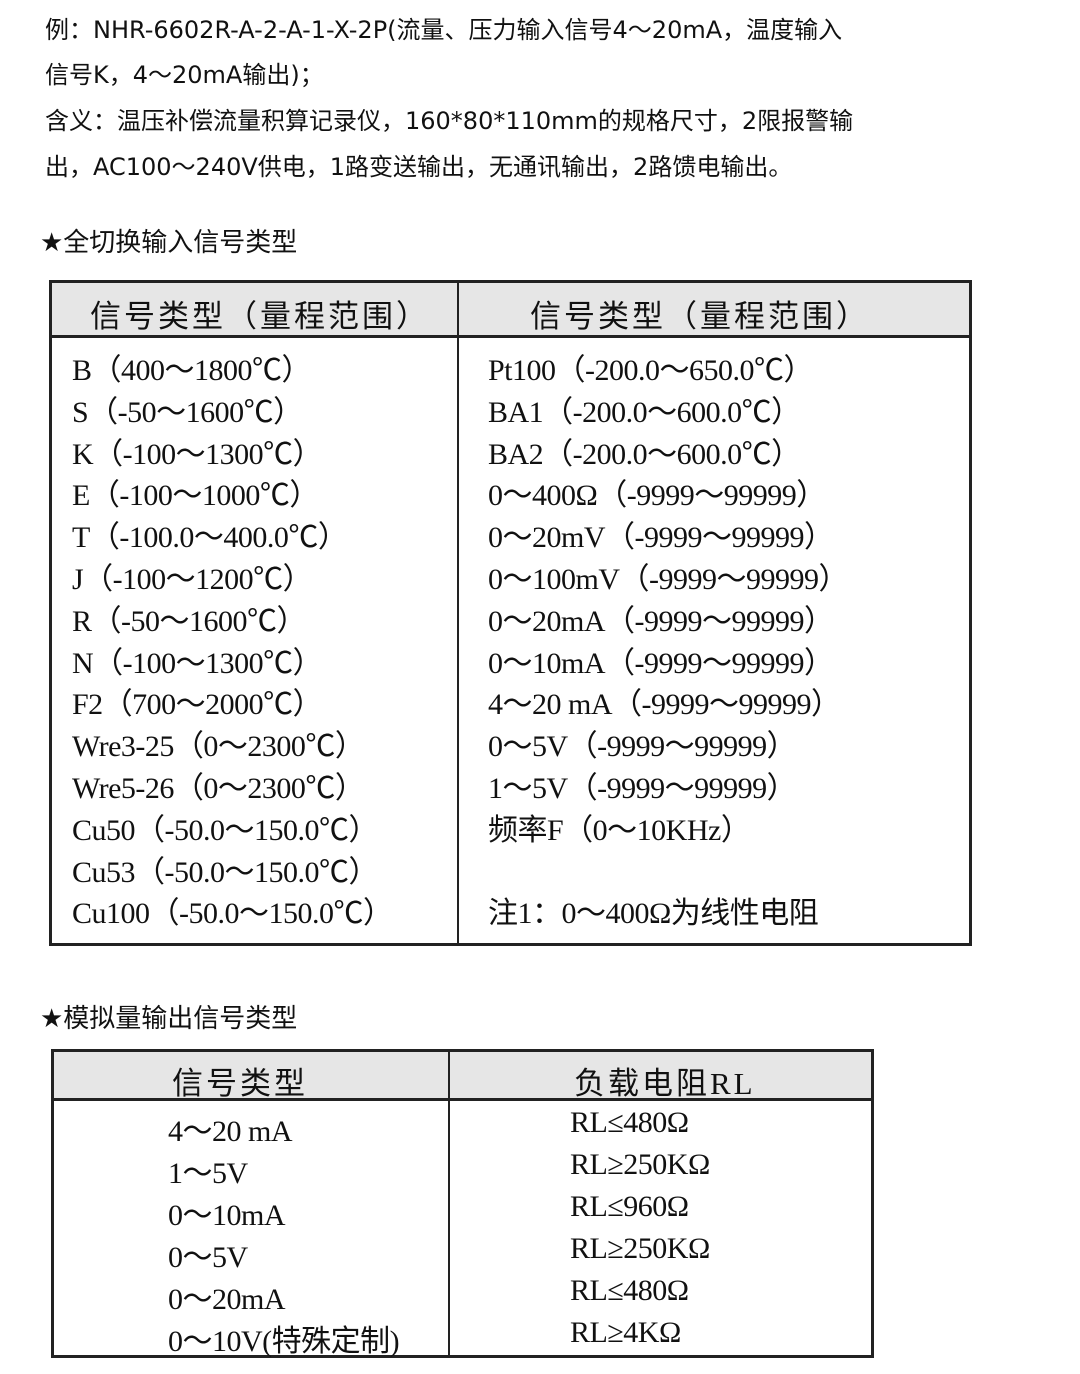 Image resolution: width=1080 pixels, height=1374 pixels. Describe the element at coordinates (284, 1341) in the screenshot. I see `table-cell: 0～10V(特殊定制)` at that location.